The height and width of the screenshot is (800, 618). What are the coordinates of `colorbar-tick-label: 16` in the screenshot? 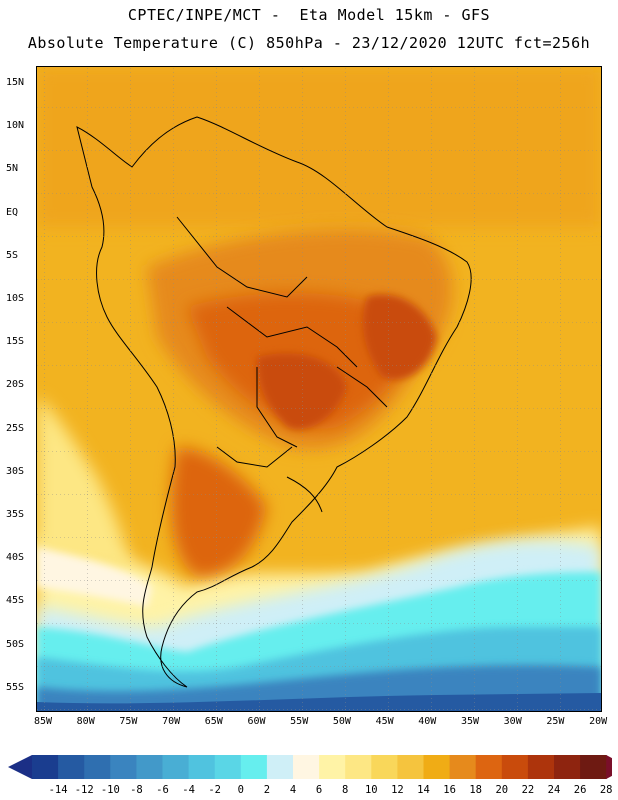 It's located at (449, 790).